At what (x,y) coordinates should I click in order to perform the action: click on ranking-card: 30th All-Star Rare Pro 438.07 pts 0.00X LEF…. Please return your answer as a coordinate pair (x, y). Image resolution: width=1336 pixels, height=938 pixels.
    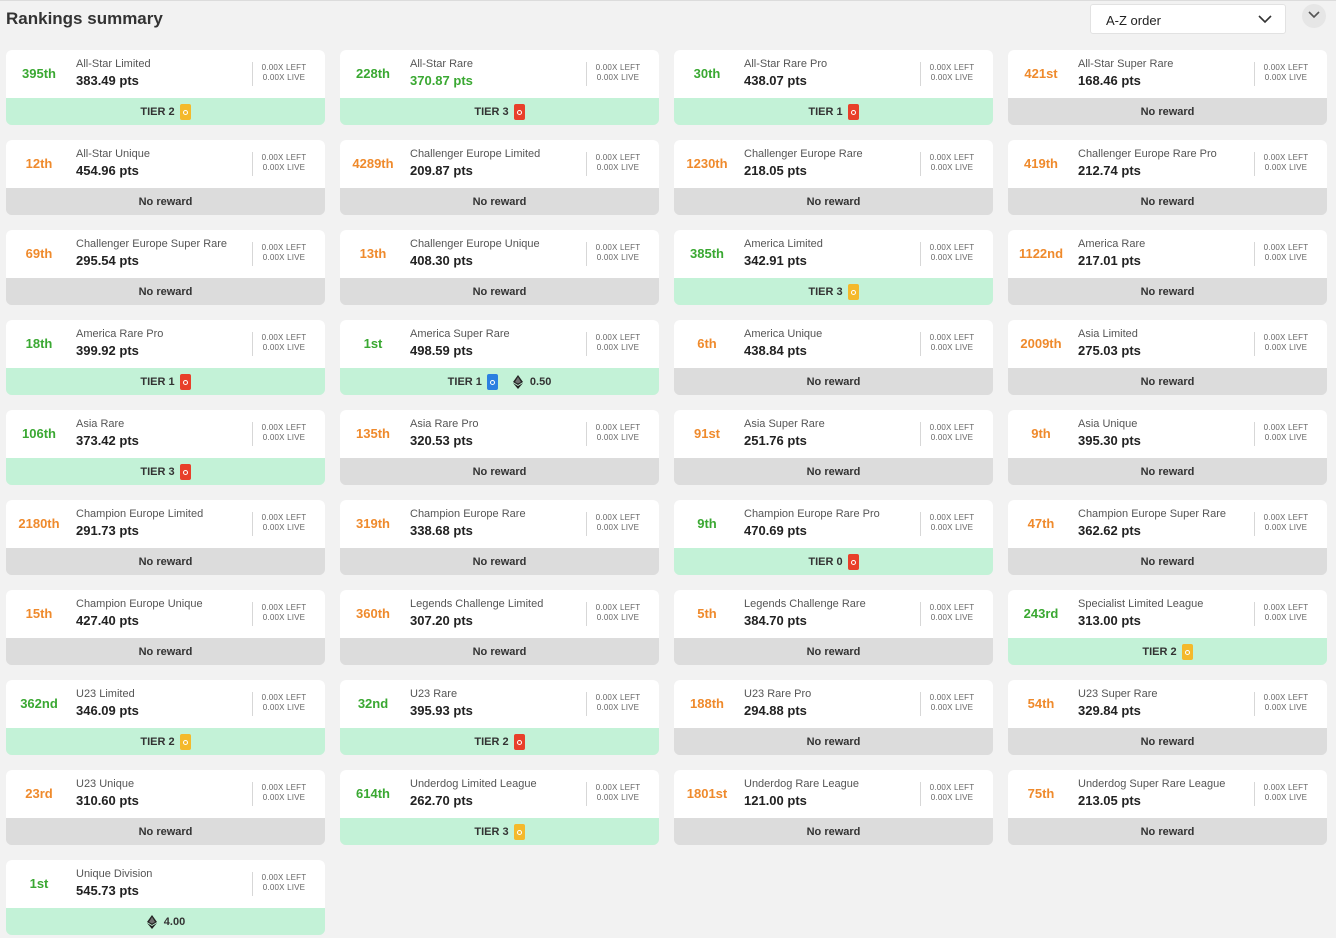
    Looking at the image, I should click on (833, 87).